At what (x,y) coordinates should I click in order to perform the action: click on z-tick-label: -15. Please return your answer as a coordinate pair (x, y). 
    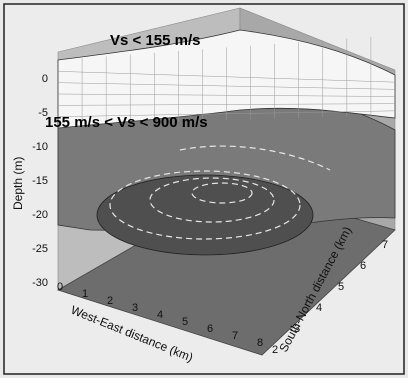
    Looking at the image, I should click on (40, 181).